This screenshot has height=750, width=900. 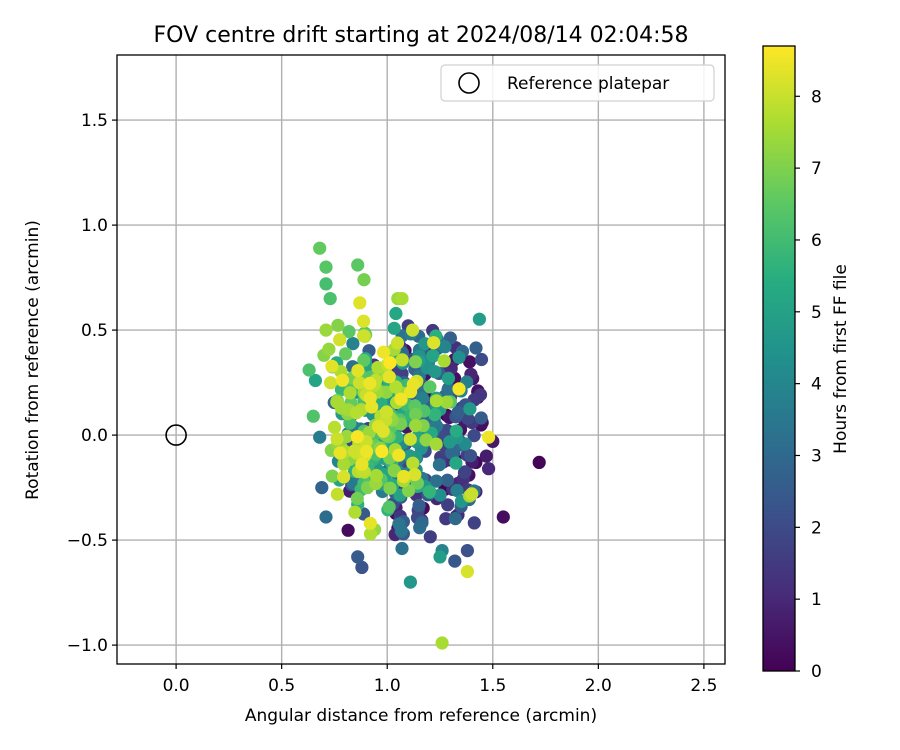 I want to click on x-axis-label: Angular distance from reference (arcmin), so click(x=421, y=716).